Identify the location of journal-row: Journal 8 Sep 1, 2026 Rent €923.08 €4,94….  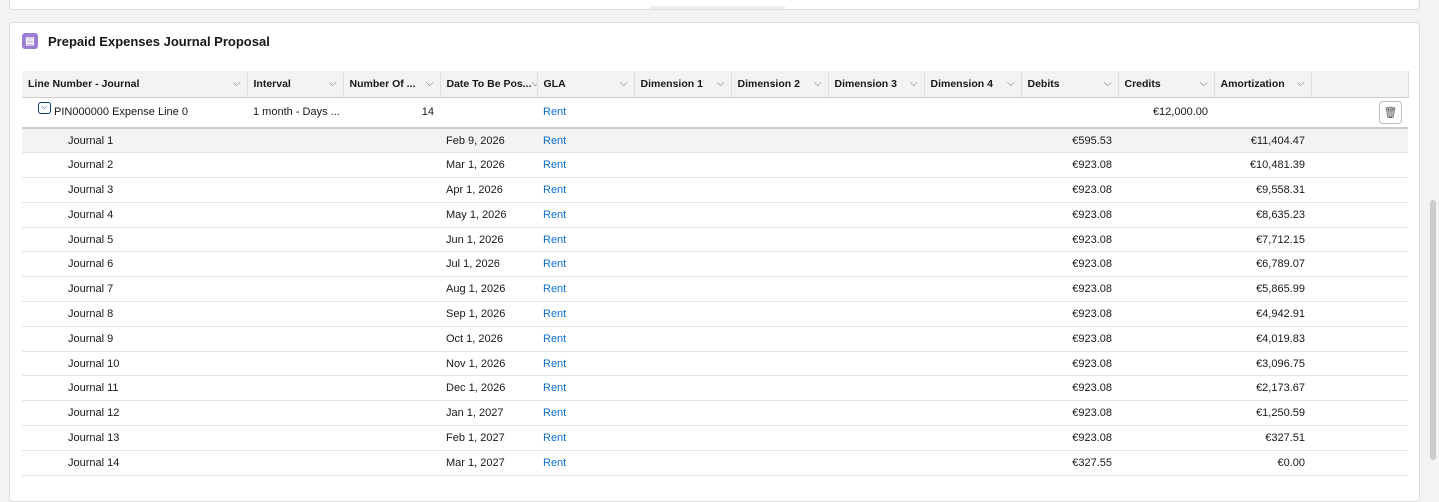
(715, 314).